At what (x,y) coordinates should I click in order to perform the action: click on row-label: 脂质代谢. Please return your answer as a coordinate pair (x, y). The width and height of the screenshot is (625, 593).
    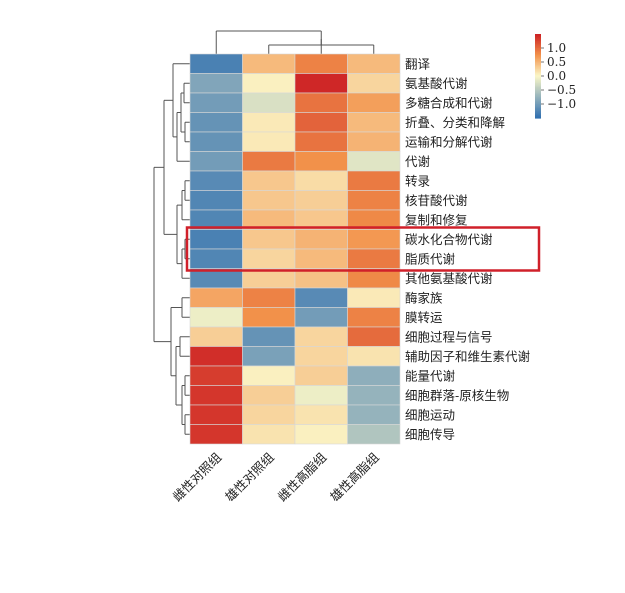
    Looking at the image, I should click on (430, 258).